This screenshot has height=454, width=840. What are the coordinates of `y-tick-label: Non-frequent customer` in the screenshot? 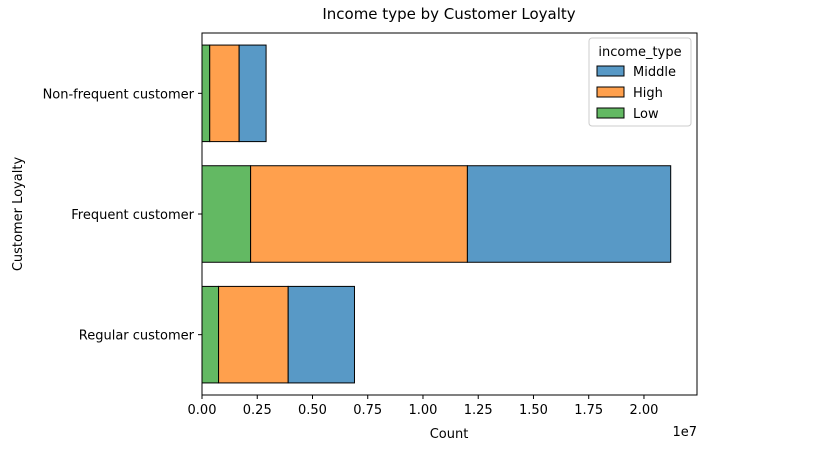 It's located at (119, 94).